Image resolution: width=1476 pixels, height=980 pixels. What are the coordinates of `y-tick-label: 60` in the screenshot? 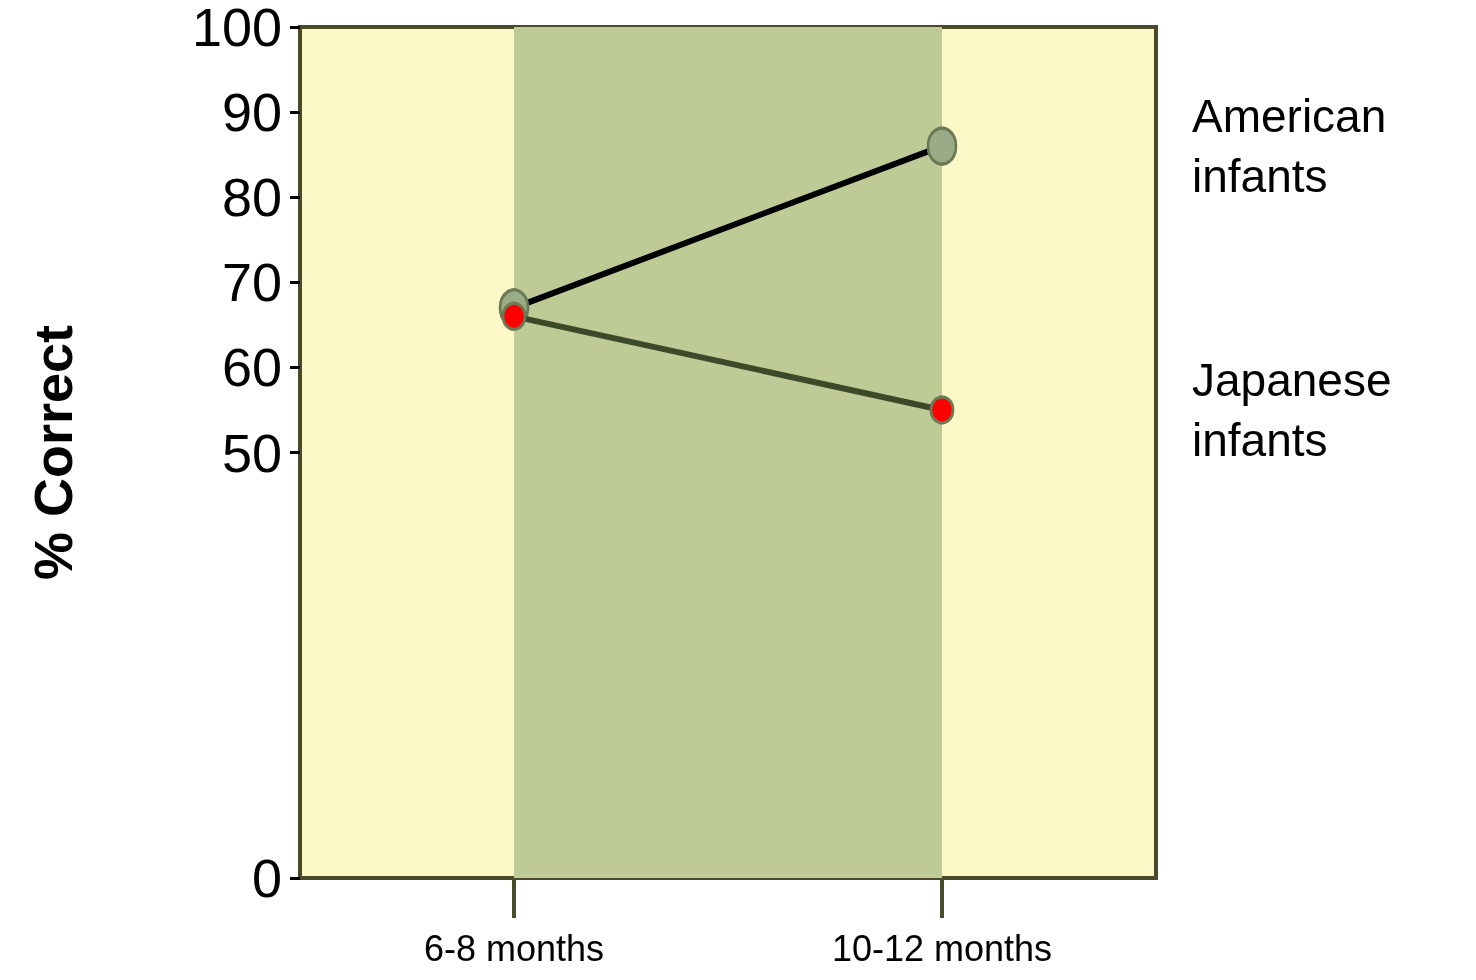 It's located at (251, 367).